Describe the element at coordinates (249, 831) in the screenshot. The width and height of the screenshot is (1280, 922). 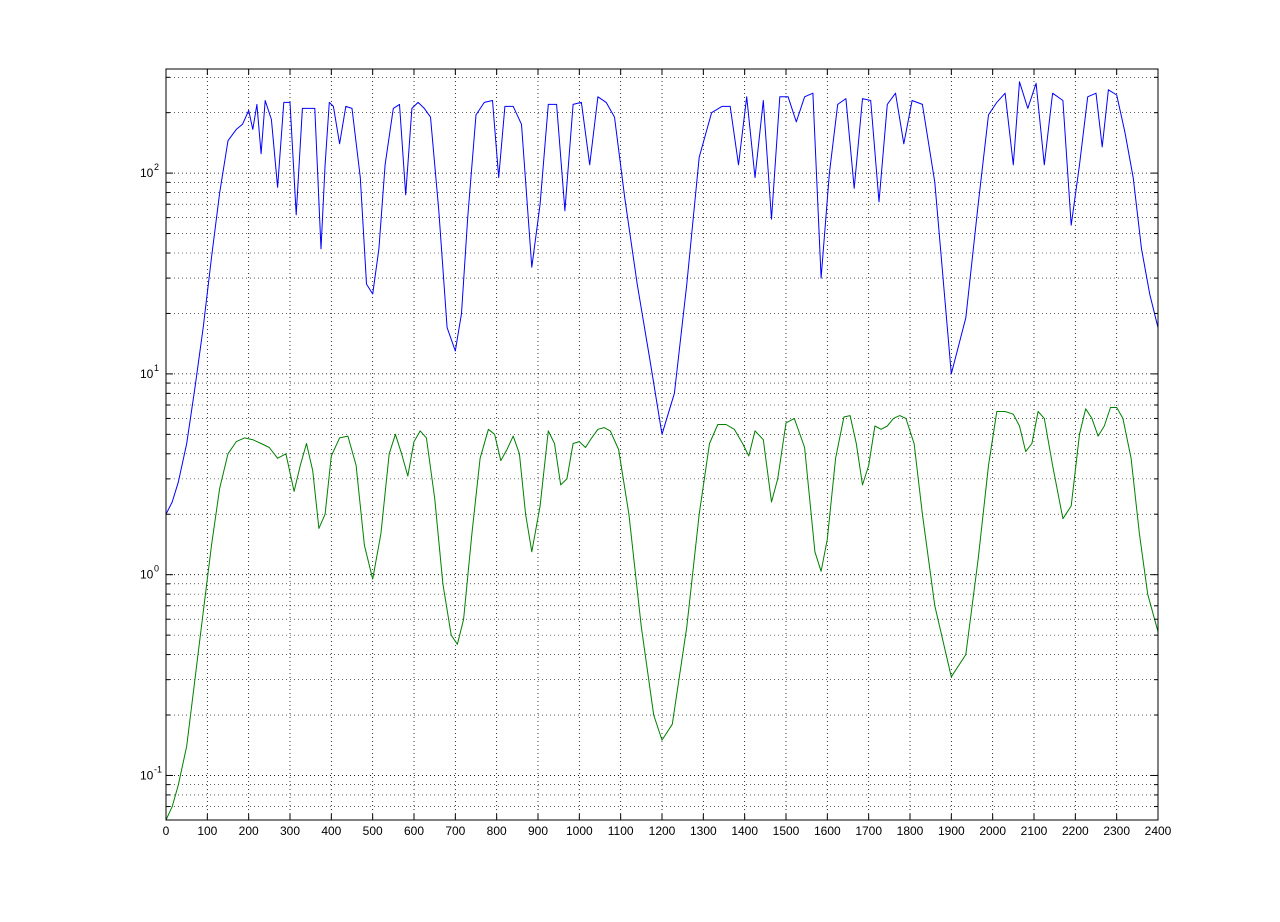
I see `x-tick-label: 200` at that location.